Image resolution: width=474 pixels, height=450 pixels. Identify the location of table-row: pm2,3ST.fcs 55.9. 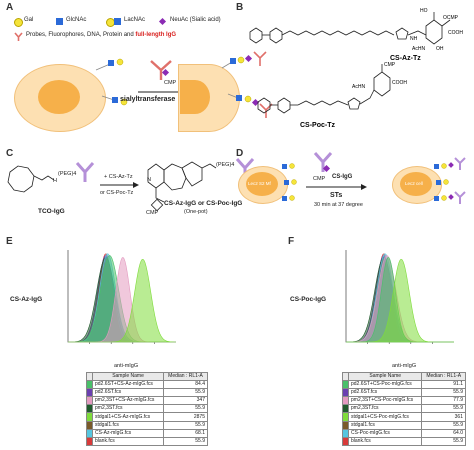
(147, 409).